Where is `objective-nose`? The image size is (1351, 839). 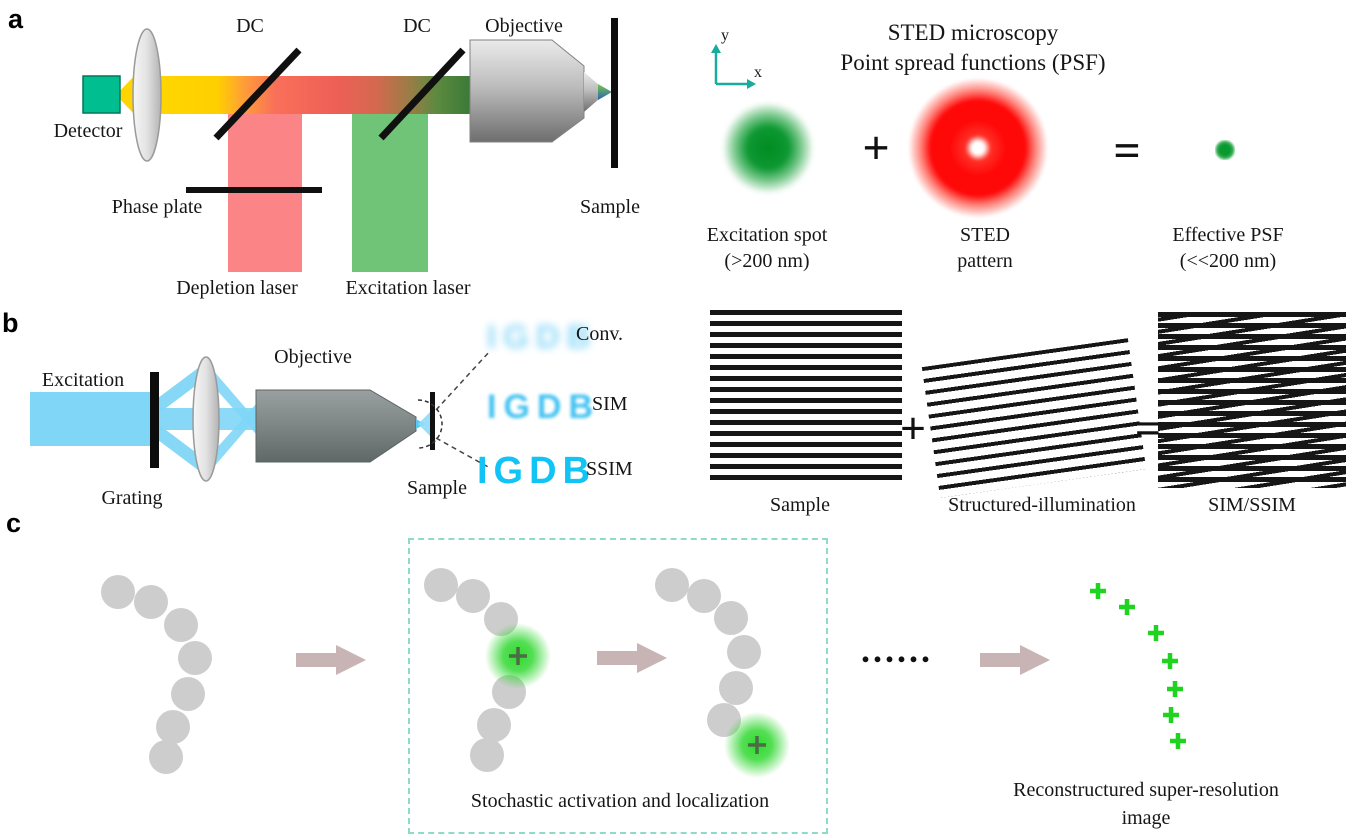 objective-nose is located at coordinates (595, 92).